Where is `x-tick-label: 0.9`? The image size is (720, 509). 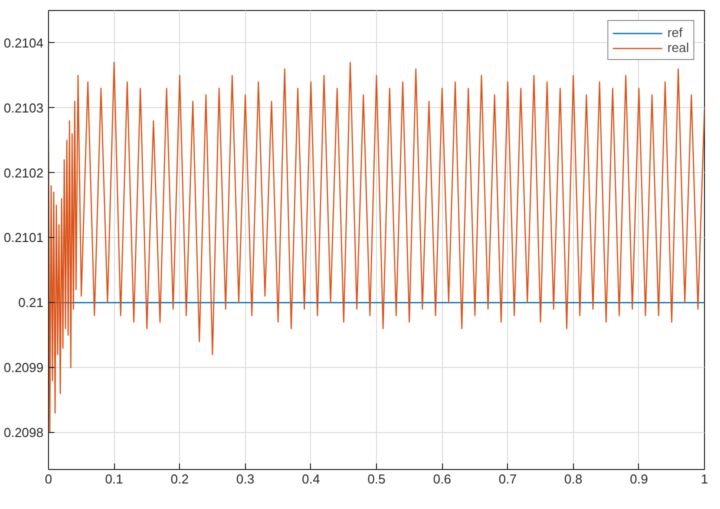
x-tick-label: 0.9 is located at coordinates (639, 479).